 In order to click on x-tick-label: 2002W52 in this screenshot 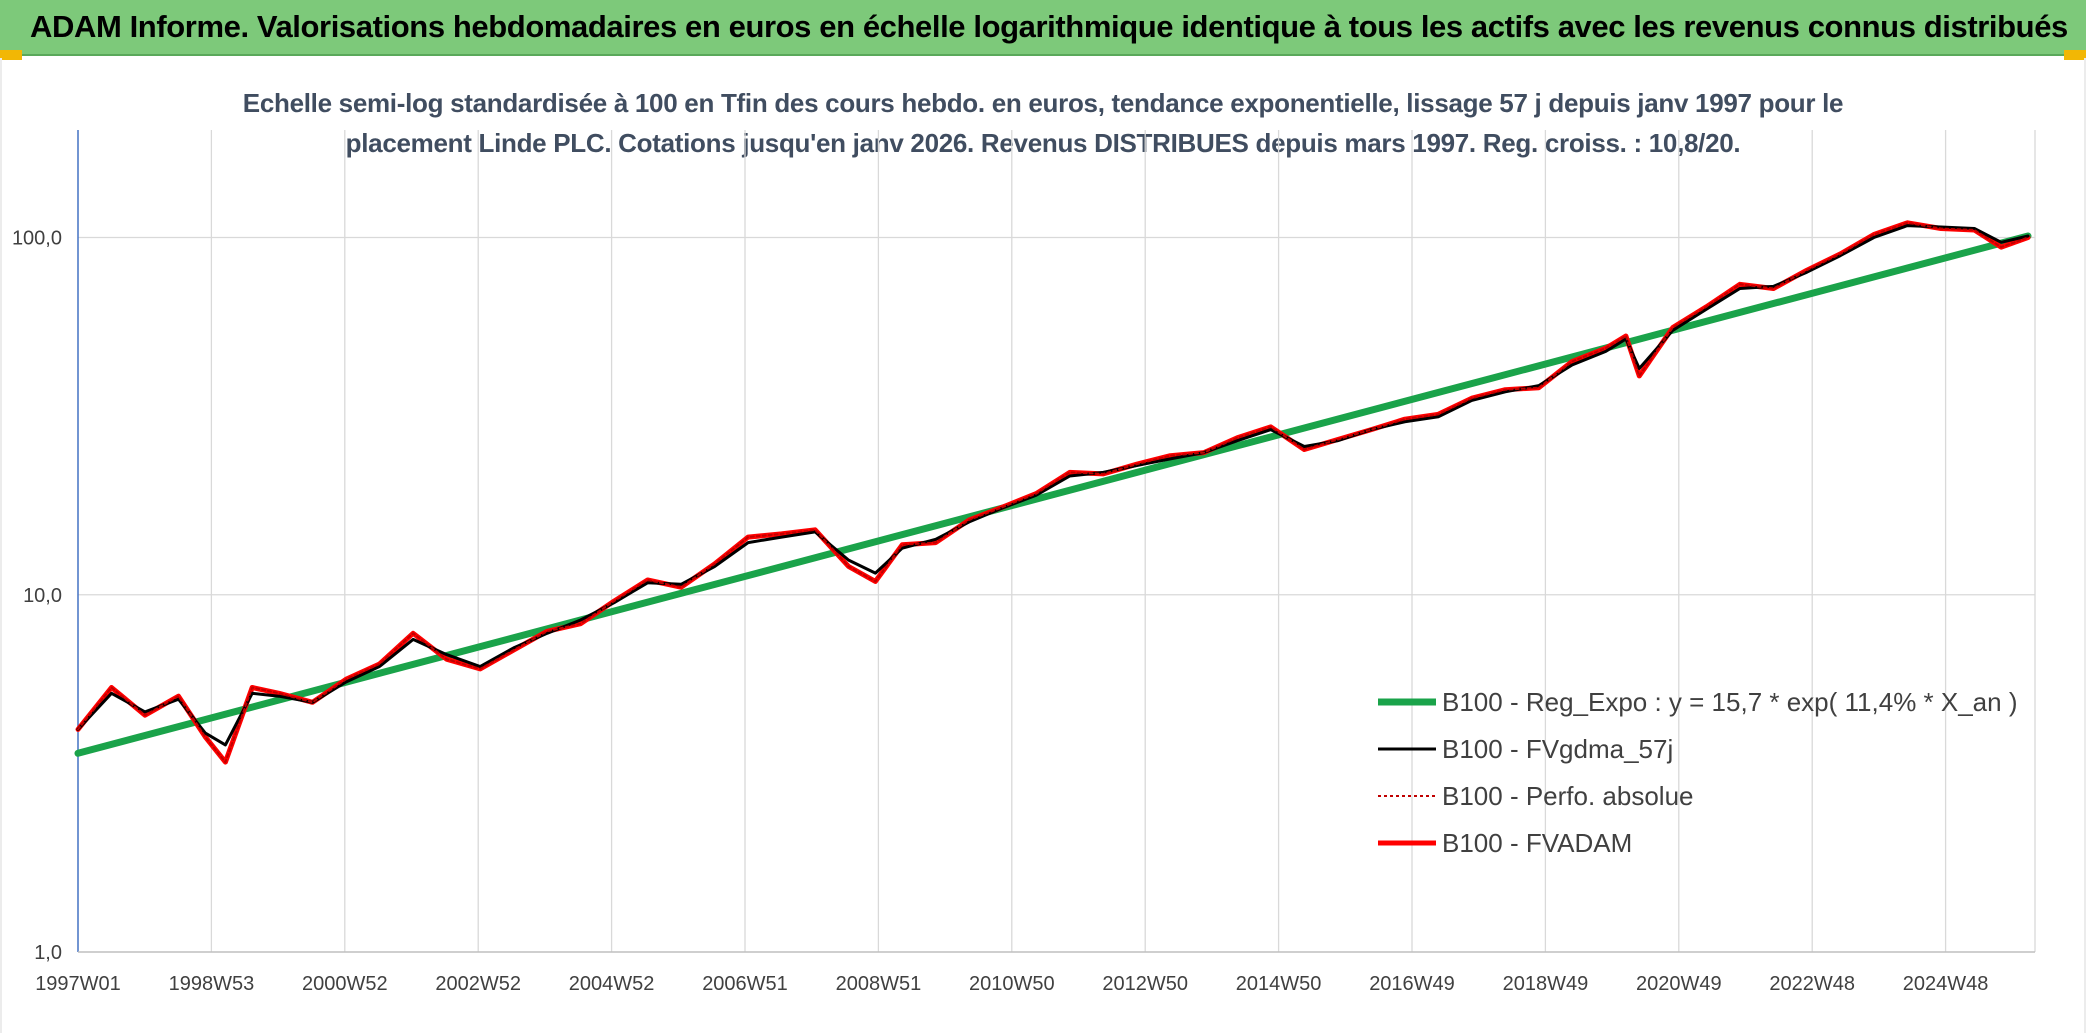, I will do `click(478, 984)`.